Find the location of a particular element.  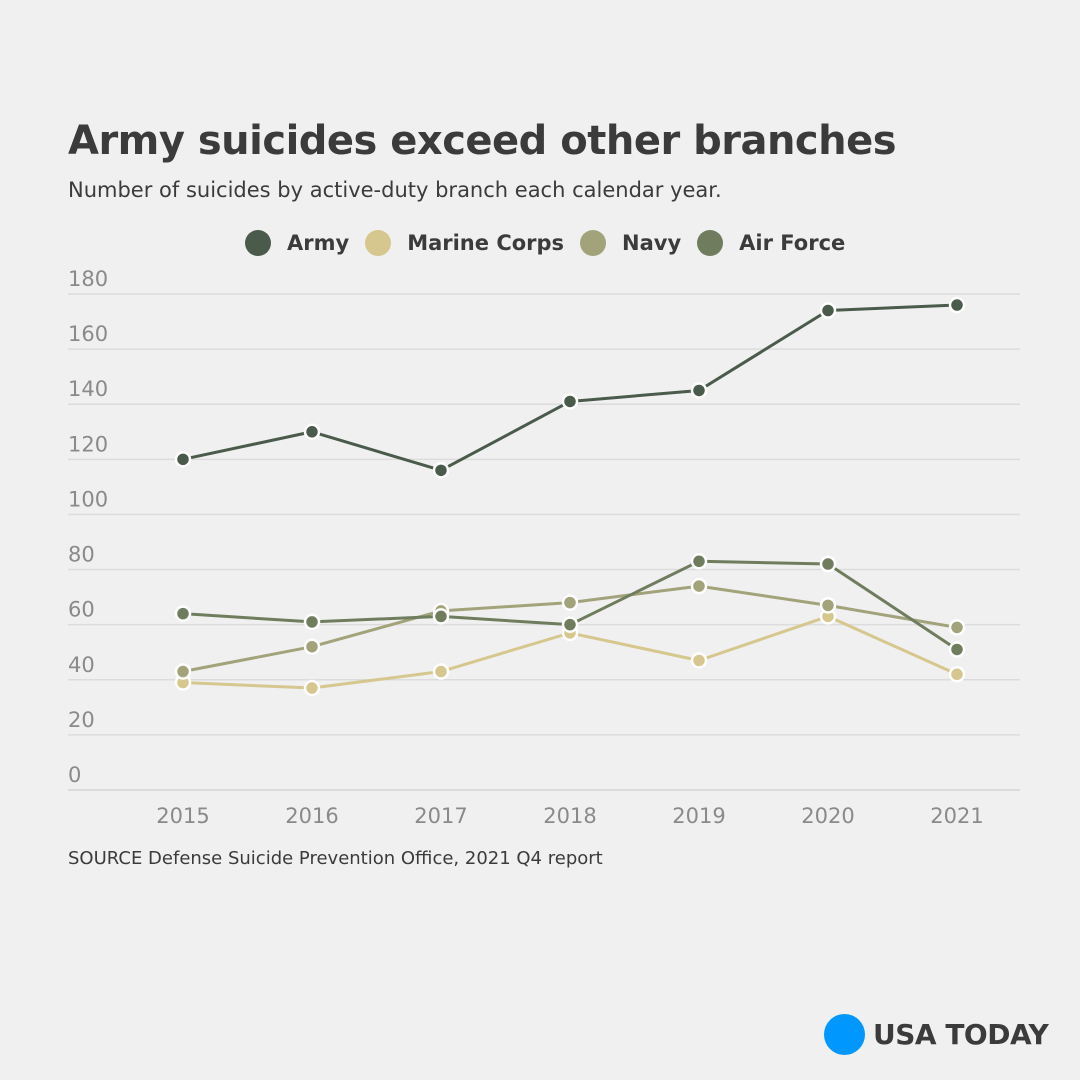

x-tick-label: 2016 is located at coordinates (311, 816).